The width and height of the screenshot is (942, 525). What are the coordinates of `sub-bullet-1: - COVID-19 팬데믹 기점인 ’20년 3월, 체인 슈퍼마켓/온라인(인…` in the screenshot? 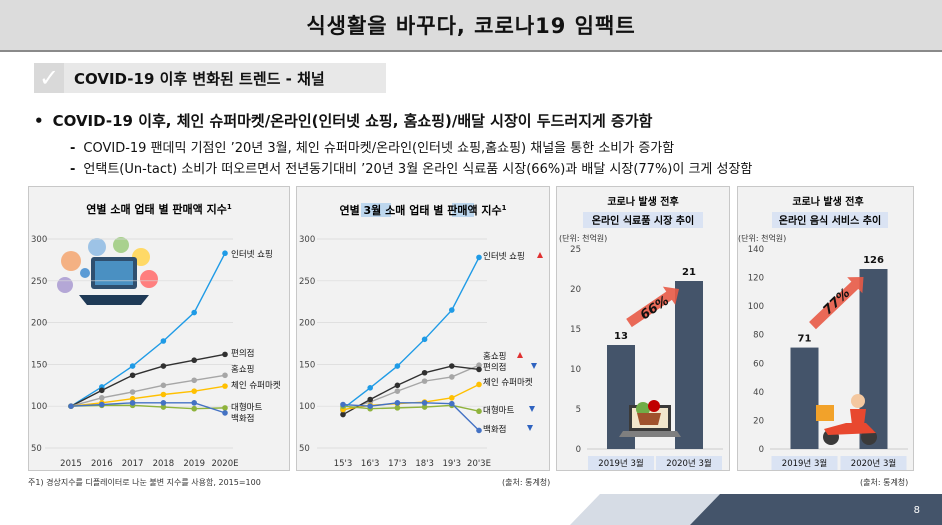 It's located at (372, 146).